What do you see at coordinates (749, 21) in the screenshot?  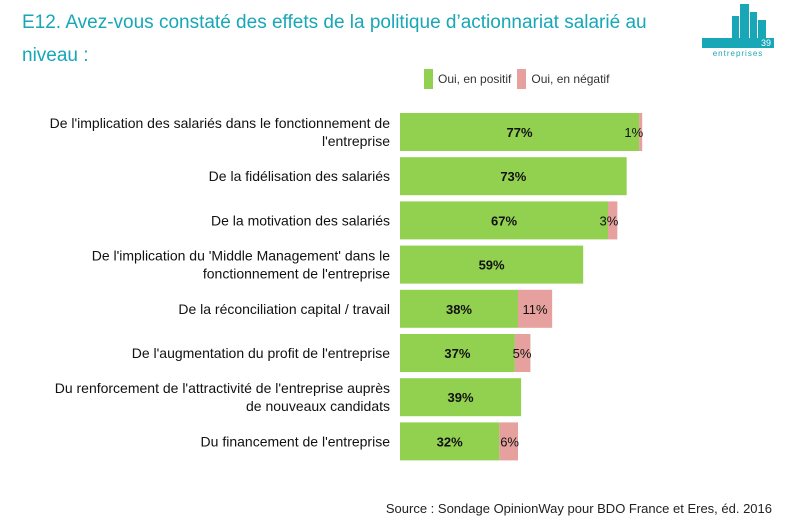 I see `building-icon` at bounding box center [749, 21].